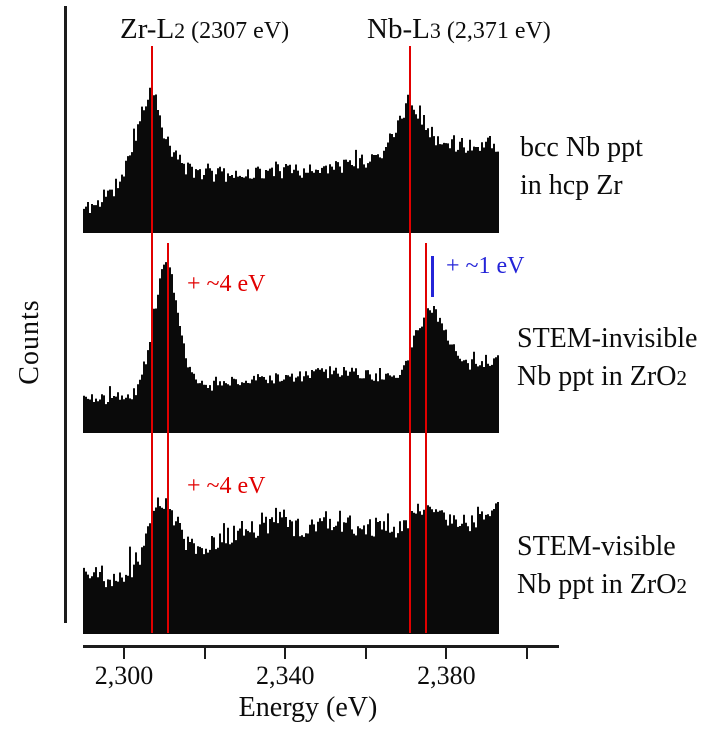 The image size is (727, 733). Describe the element at coordinates (291, 158) in the screenshot. I see `spectrum-top-bcc-nb` at that location.